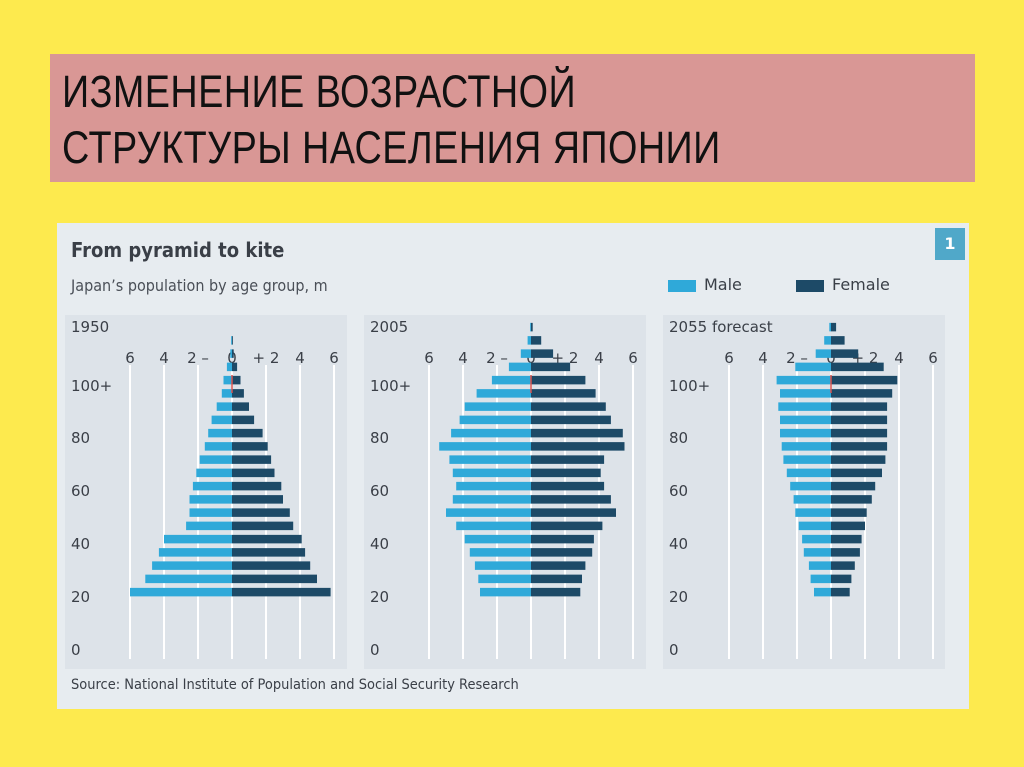 The height and width of the screenshot is (767, 1024). Describe the element at coordinates (80, 491) in the screenshot. I see `y-tick-label: 60` at that location.